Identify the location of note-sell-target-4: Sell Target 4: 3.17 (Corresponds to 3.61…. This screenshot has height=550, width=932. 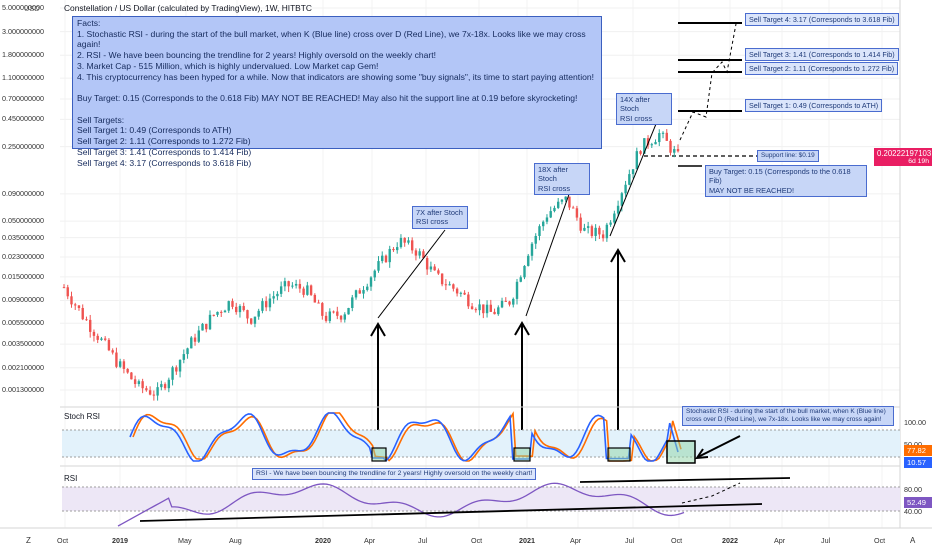
(822, 19).